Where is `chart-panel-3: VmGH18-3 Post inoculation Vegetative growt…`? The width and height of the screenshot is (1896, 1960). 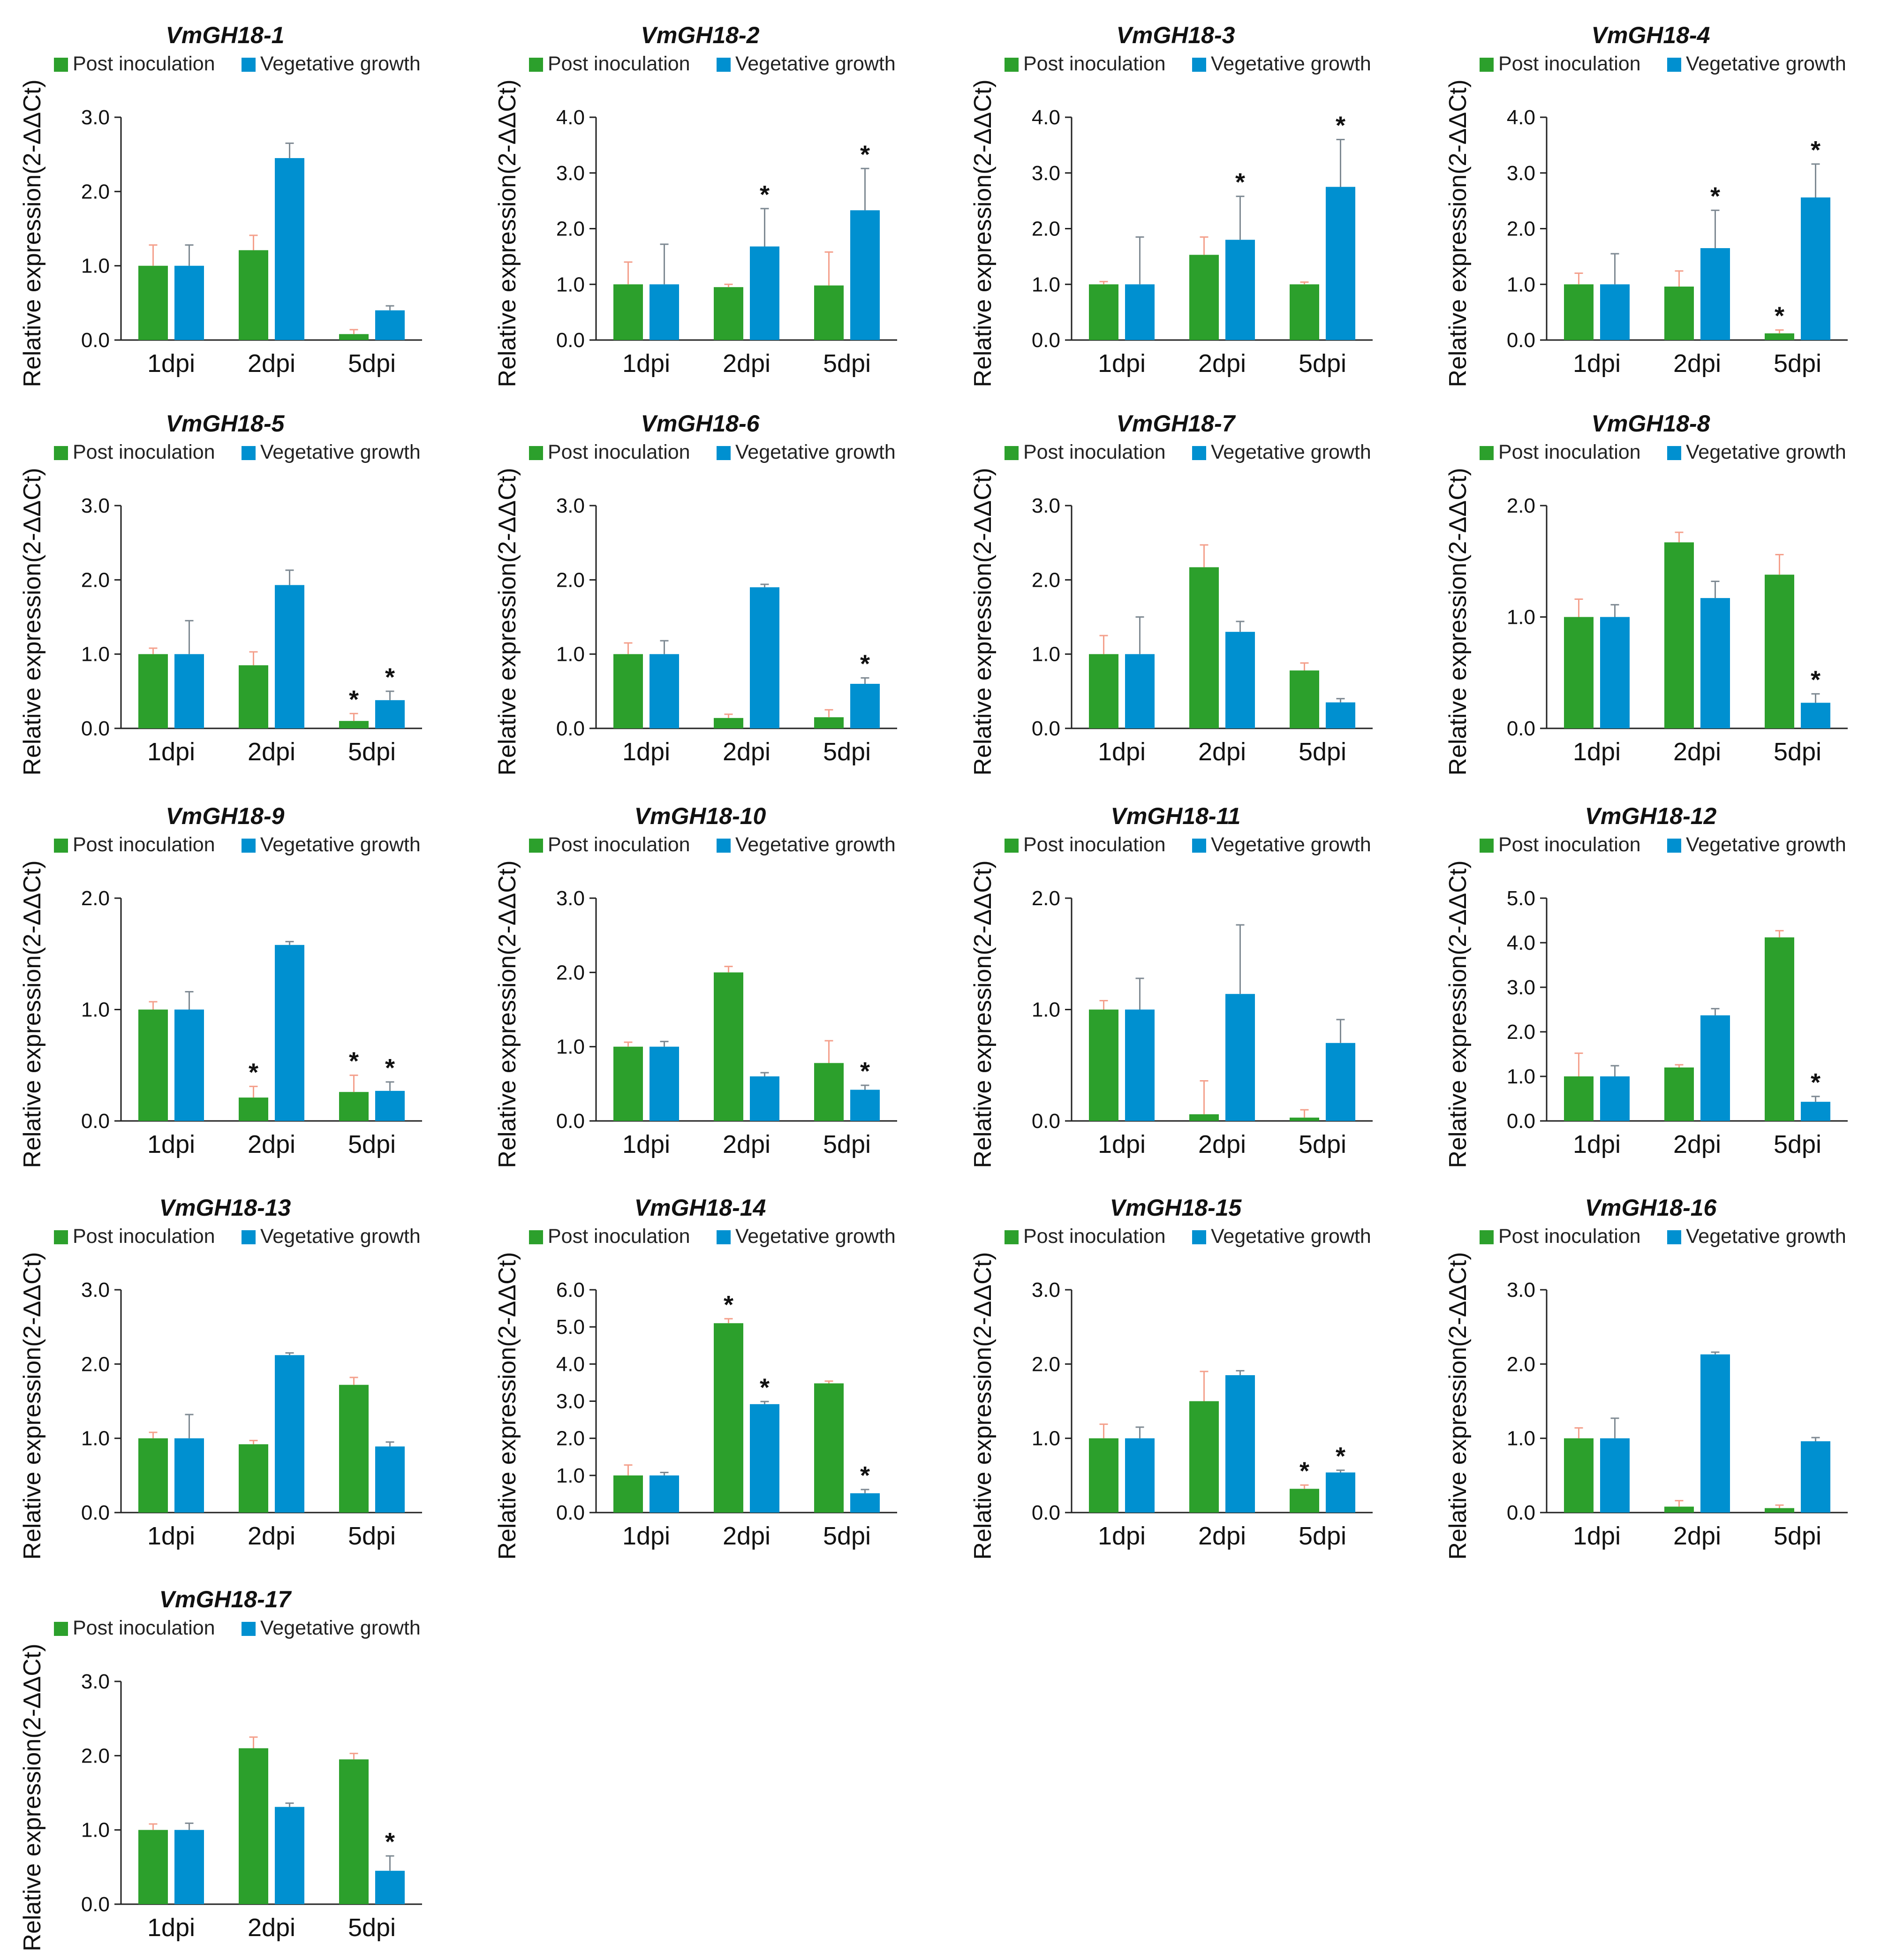
chart-panel-3: VmGH18-3 Post inoculation Vegetative growt… is located at coordinates (1171, 204).